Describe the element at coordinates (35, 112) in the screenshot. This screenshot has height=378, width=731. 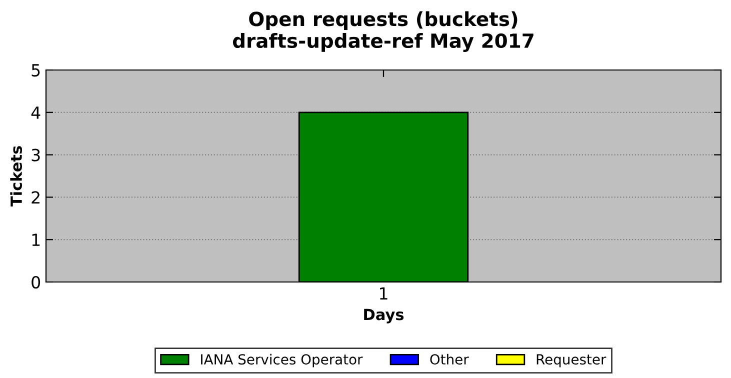
I see `y-tick-label: 4` at that location.